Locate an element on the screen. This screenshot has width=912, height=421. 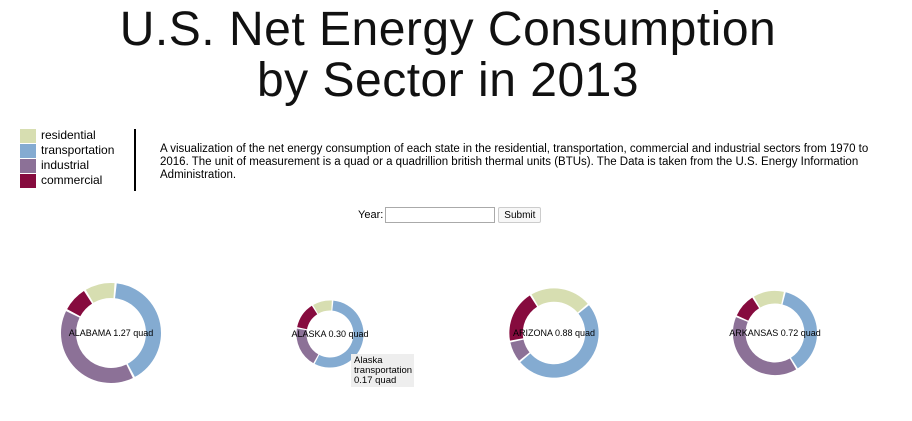
title-line-1: U.S. Net Energy Consumption is located at coordinates (448, 29).